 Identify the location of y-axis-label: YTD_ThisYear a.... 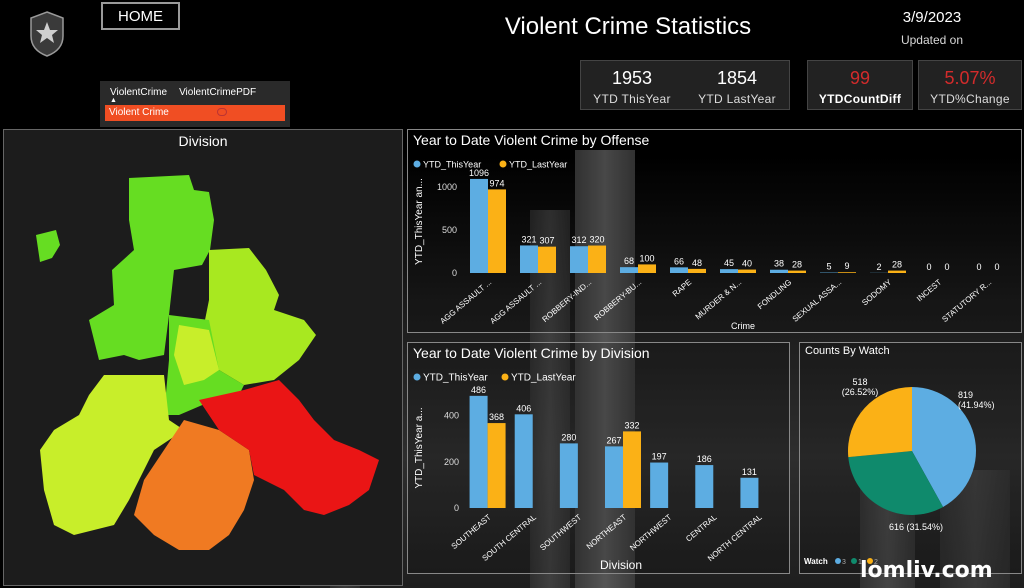
(419, 447).